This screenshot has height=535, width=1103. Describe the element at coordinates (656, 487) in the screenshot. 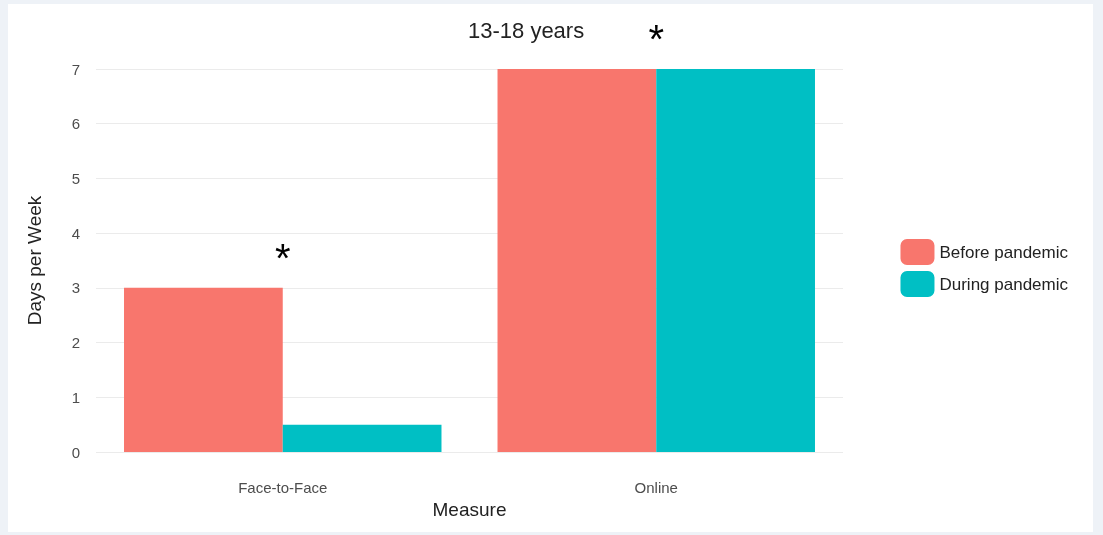

I see `x-tick-label: Online` at that location.